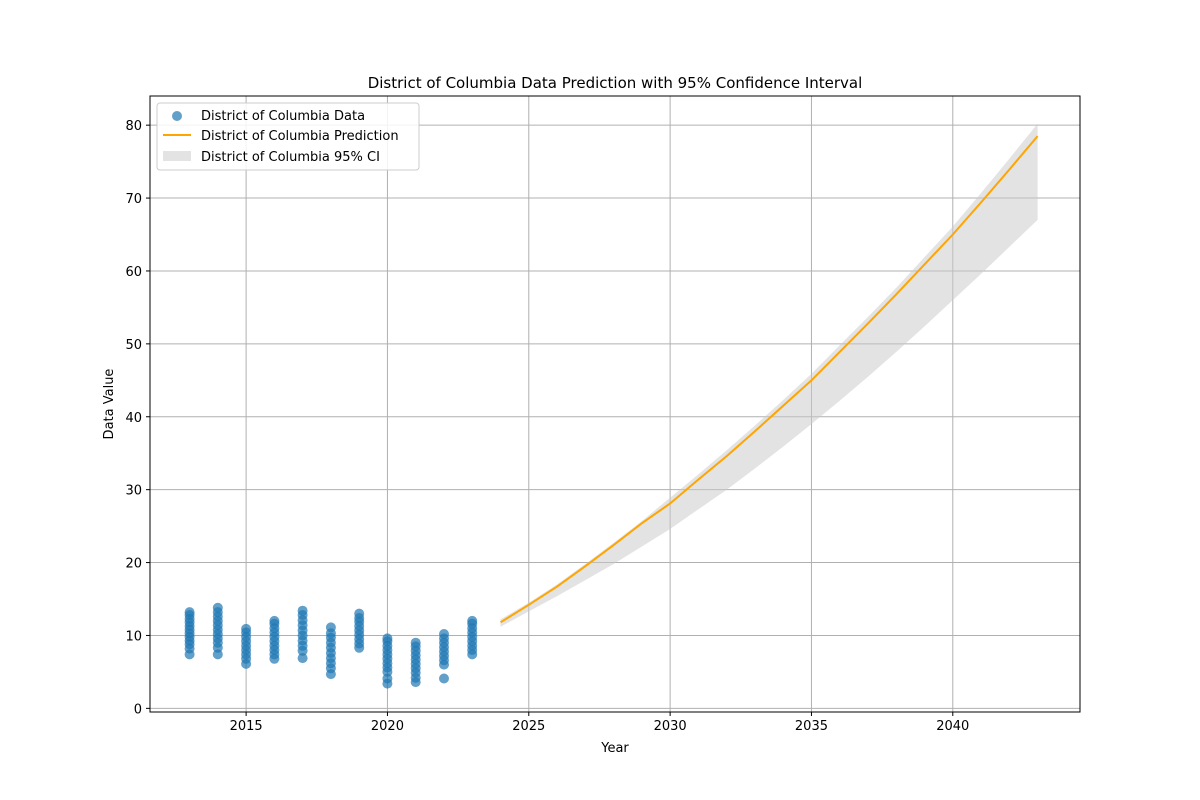 The height and width of the screenshot is (800, 1200). I want to click on y-tick-label: 60, so click(133, 272).